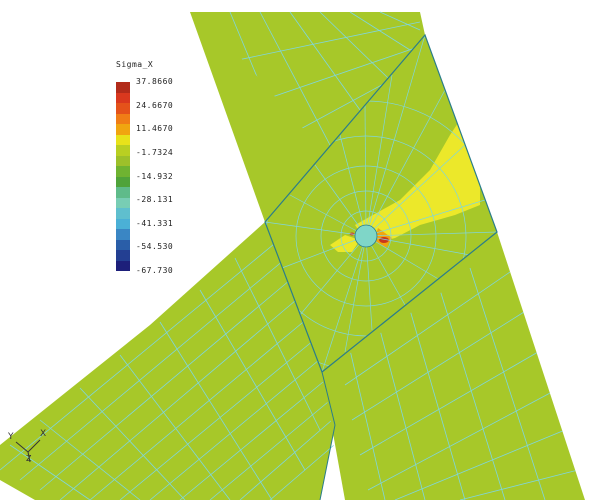 The image size is (597, 500). Describe the element at coordinates (327, 435) in the screenshot. I see `beam-edges` at that location.